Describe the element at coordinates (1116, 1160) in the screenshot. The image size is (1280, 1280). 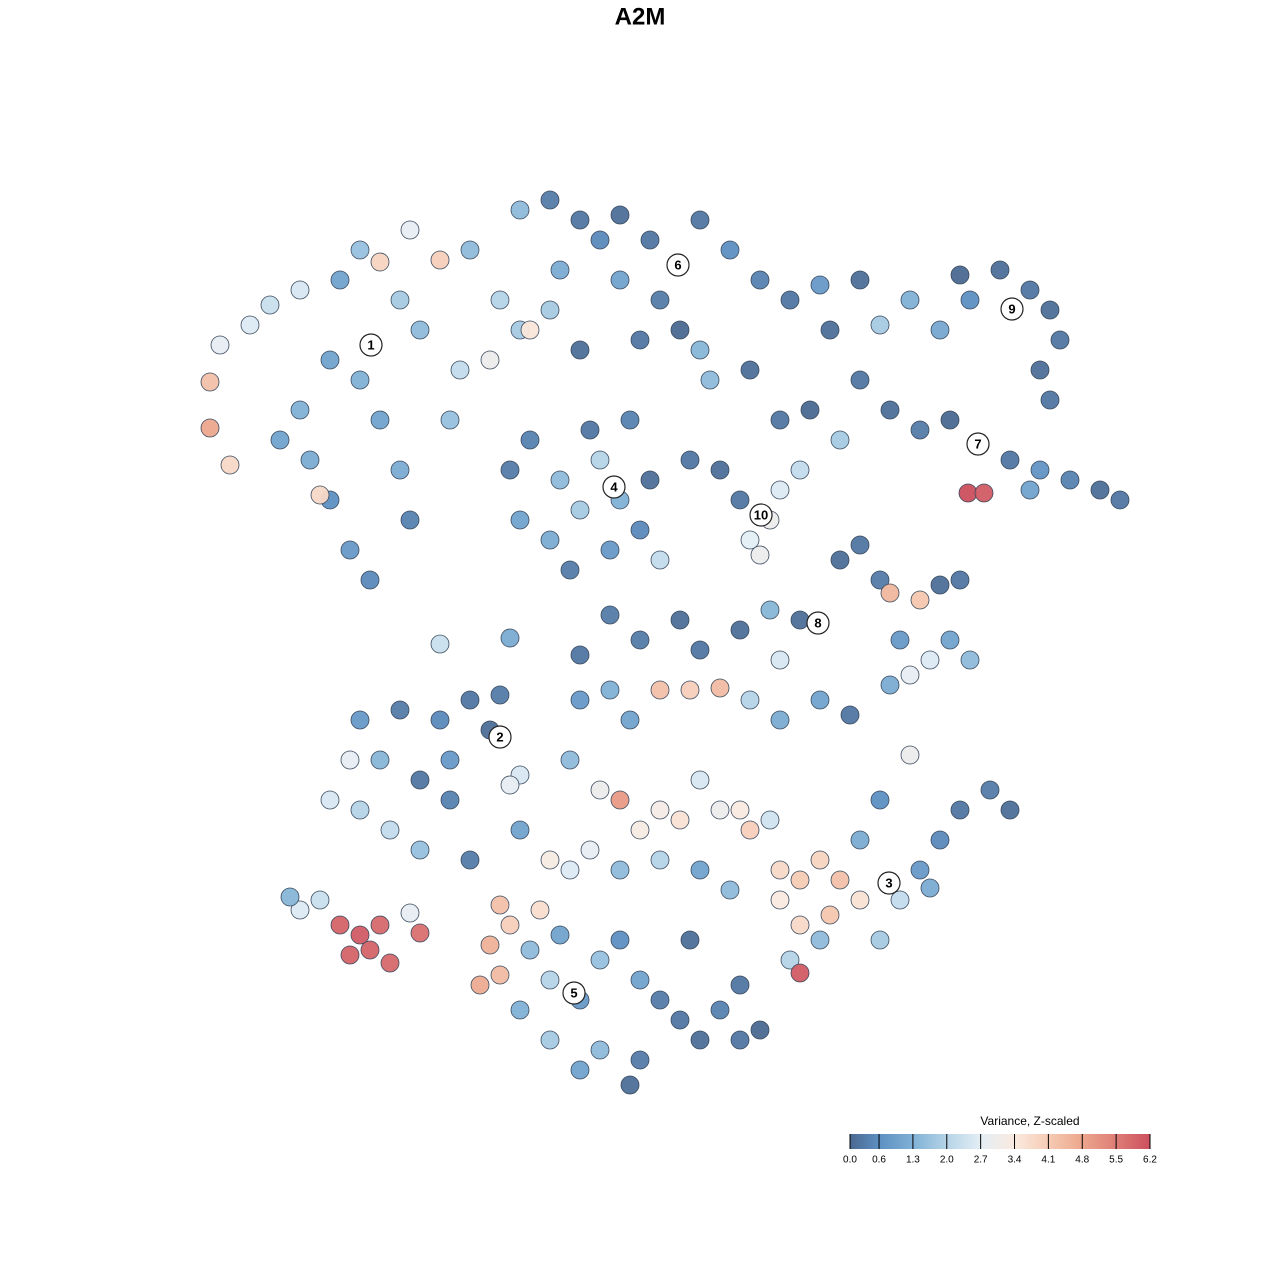
I see `colorbar-tick-label: 5.5` at that location.